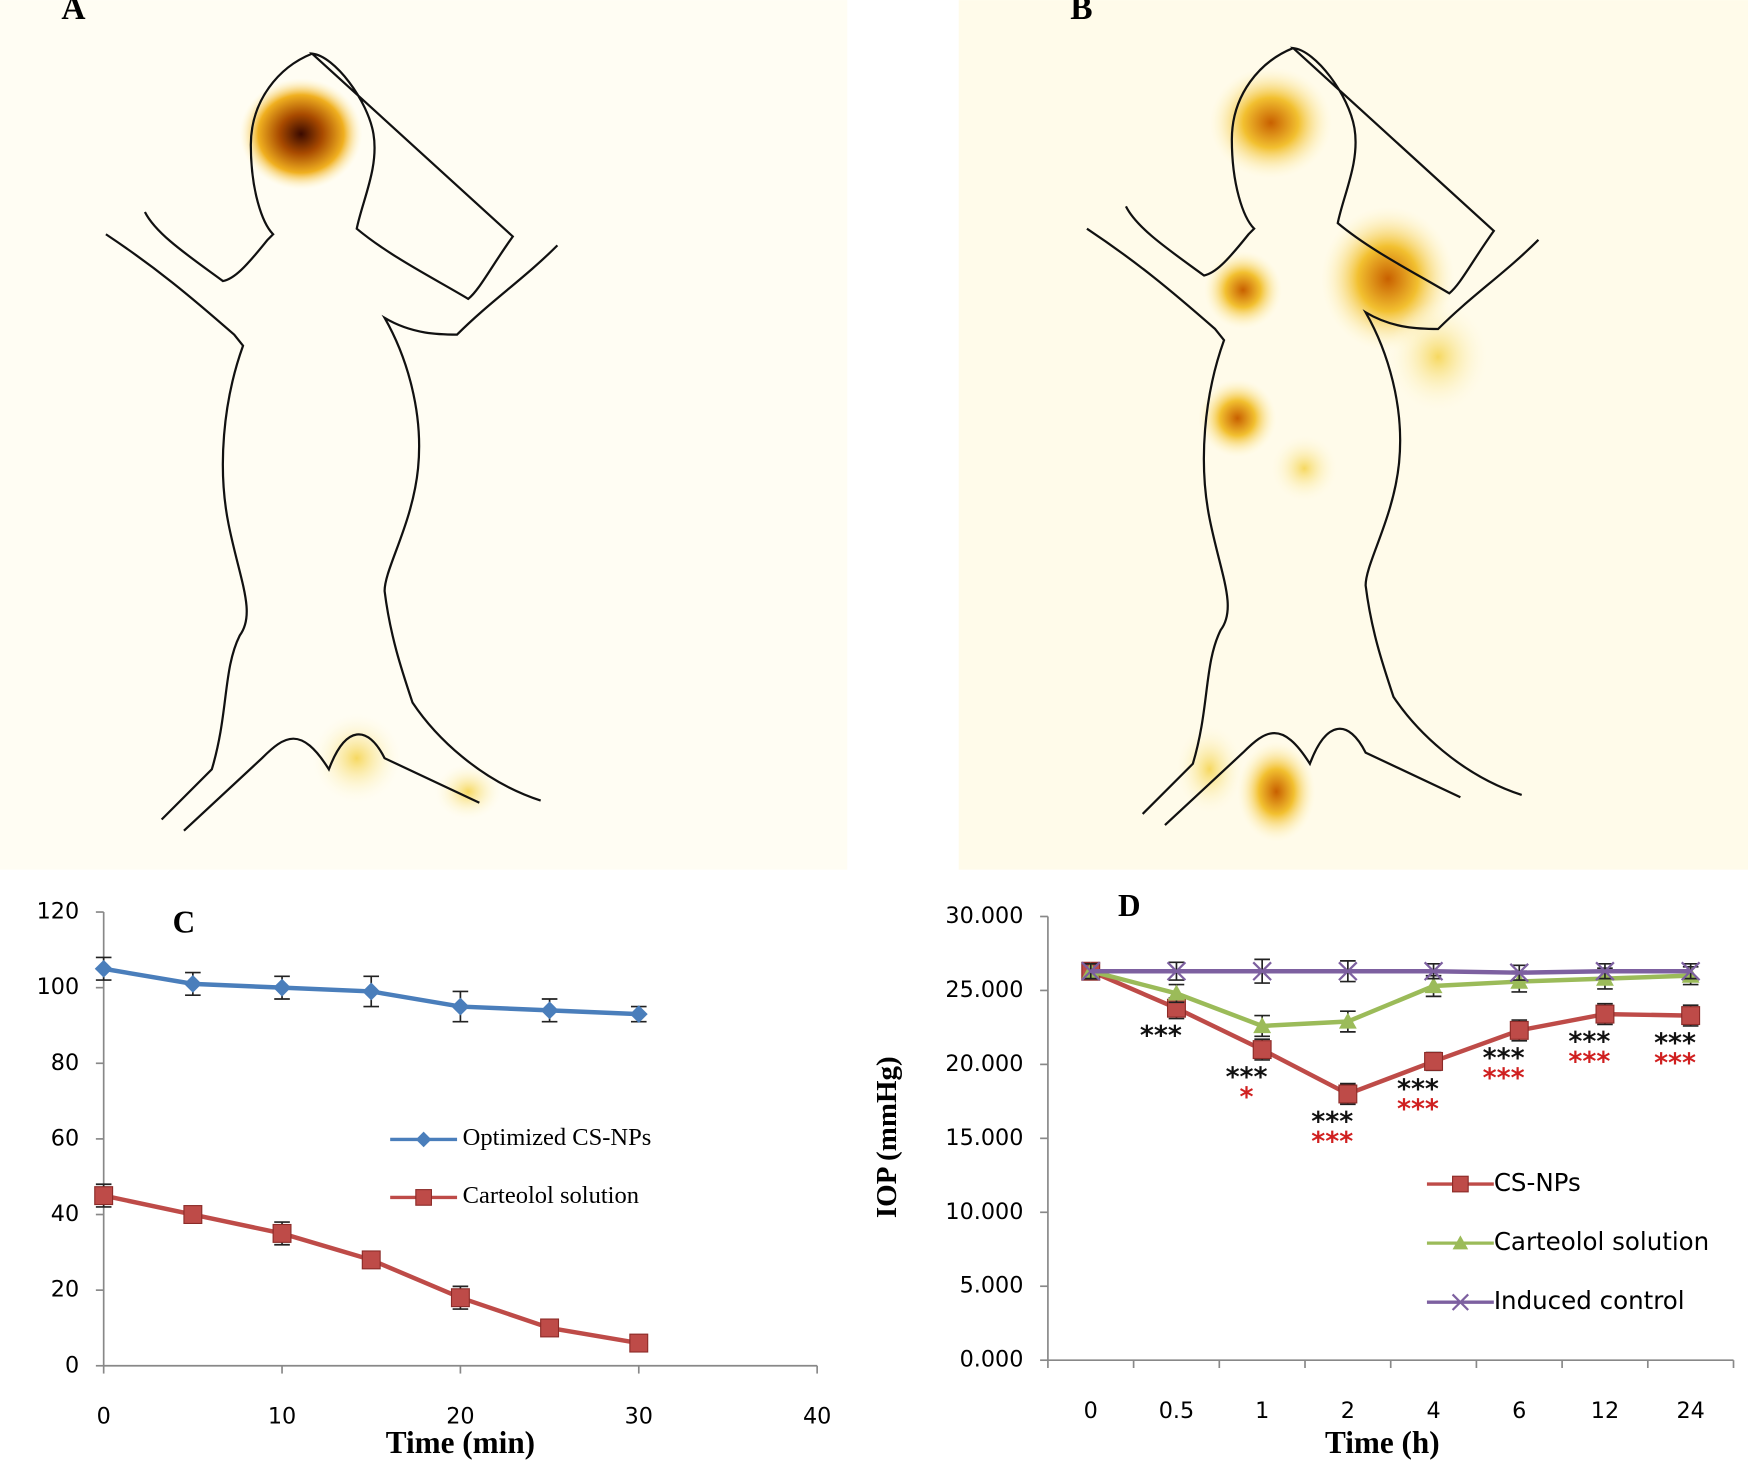 The width and height of the screenshot is (1748, 1464). What do you see at coordinates (58, 987) in the screenshot?
I see `y-tick-label: 100` at bounding box center [58, 987].